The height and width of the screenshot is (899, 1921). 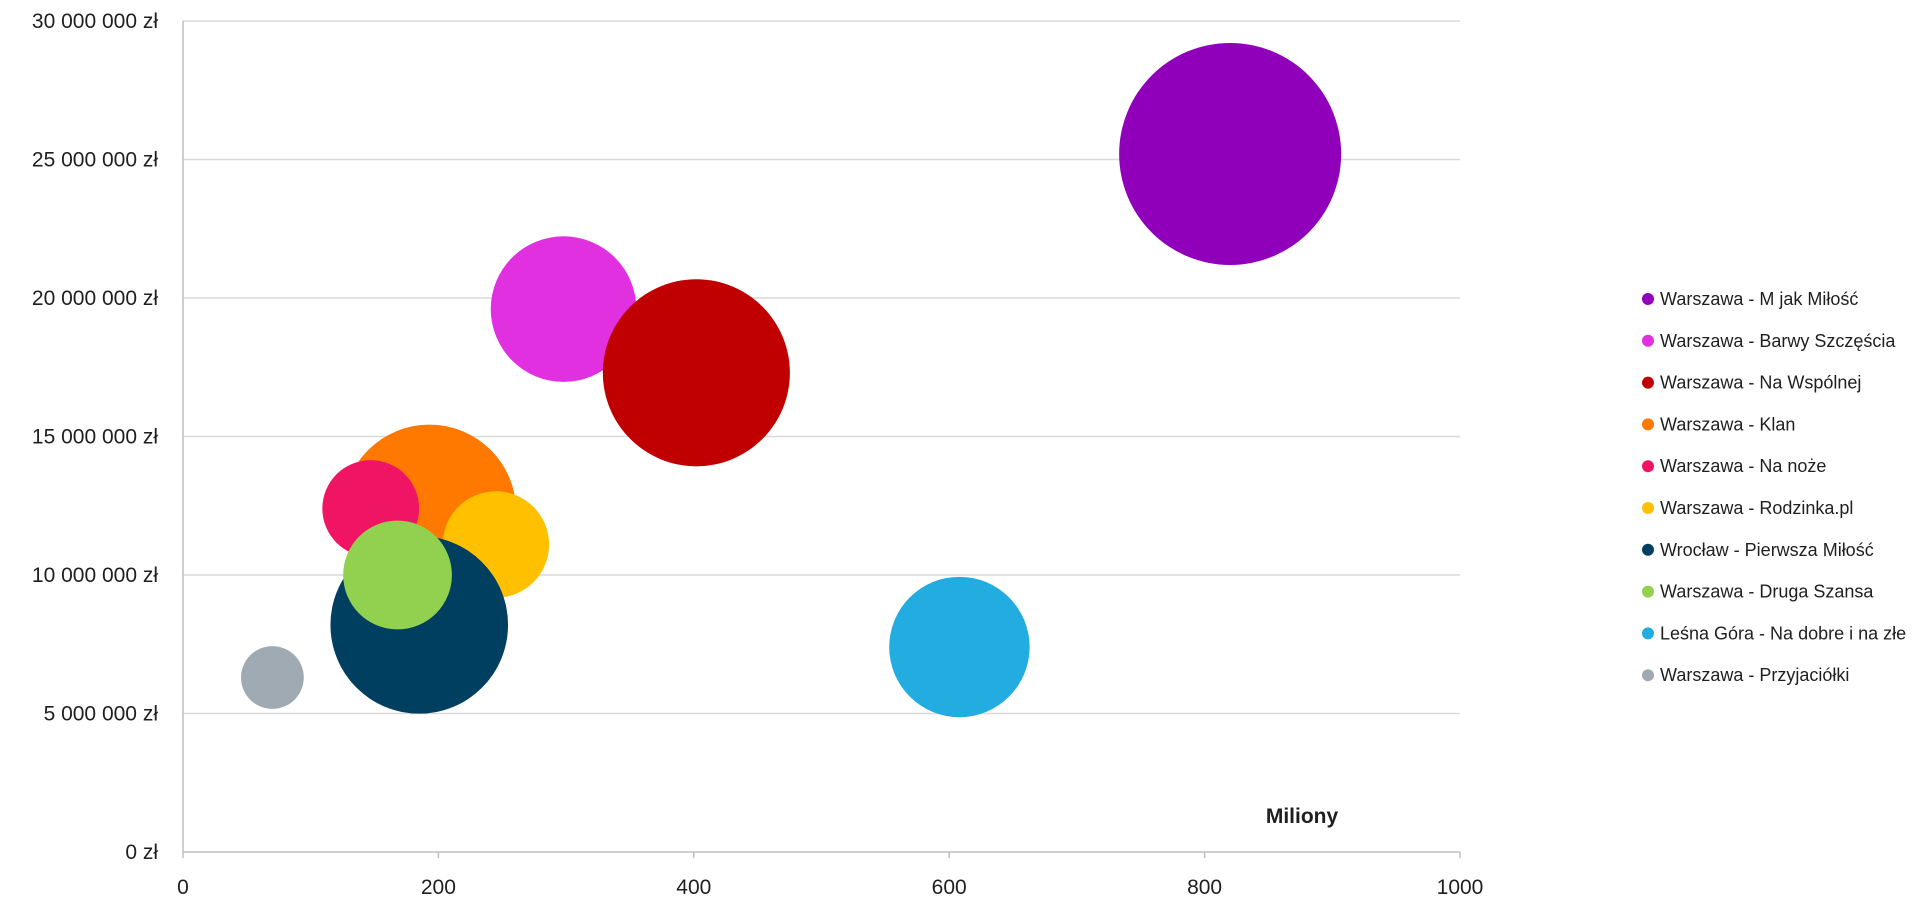 What do you see at coordinates (1743, 466) in the screenshot?
I see `legend-label: Warszawa - Na noże` at bounding box center [1743, 466].